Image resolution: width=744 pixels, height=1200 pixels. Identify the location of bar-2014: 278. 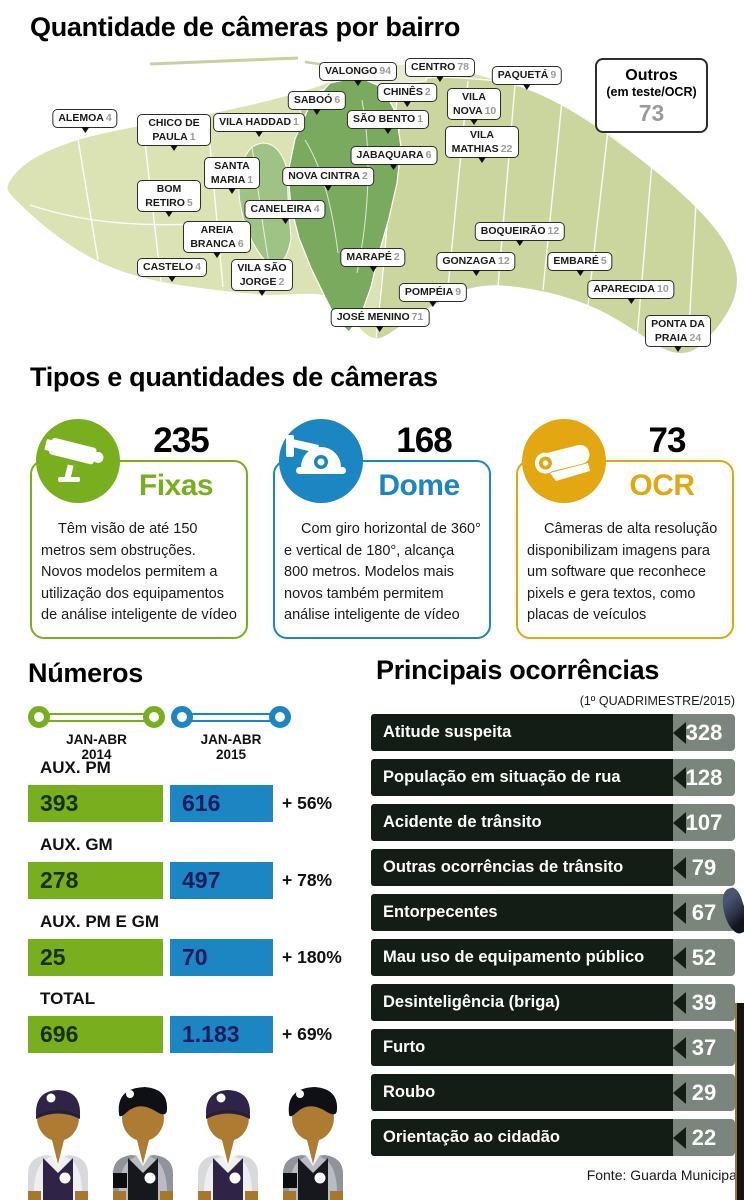
(95, 880).